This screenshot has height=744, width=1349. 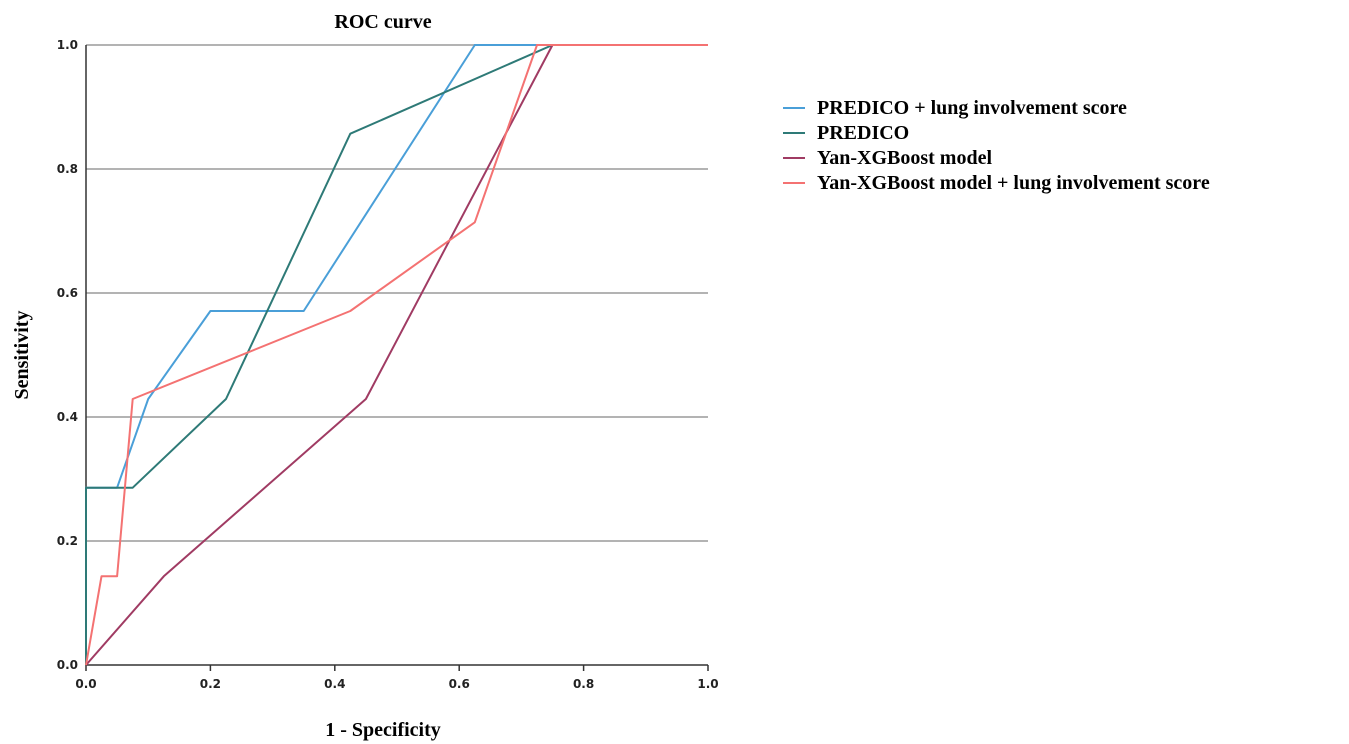 I want to click on y-tick-label: 0.6, so click(x=67, y=293).